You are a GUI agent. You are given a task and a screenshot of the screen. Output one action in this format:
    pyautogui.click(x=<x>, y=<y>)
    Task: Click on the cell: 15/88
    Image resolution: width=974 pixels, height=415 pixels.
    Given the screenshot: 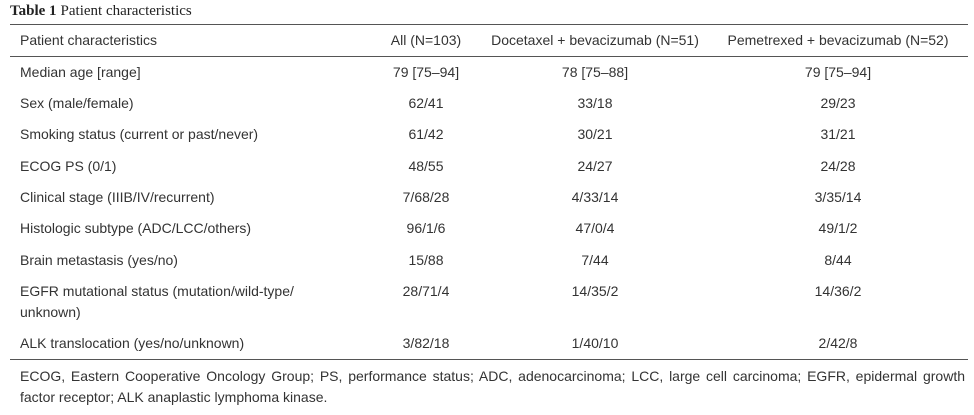 What is the action you would take?
    pyautogui.click(x=426, y=259)
    